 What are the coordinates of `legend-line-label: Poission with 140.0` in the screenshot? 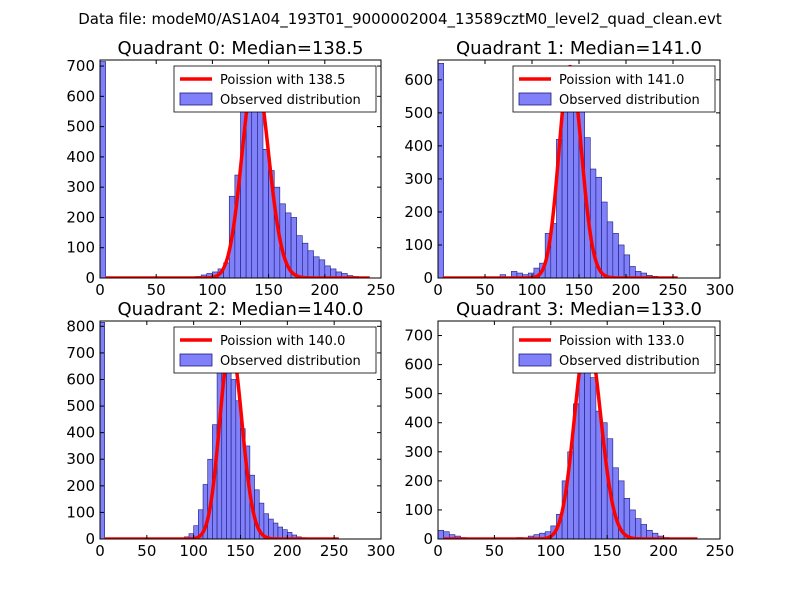 It's located at (282, 341).